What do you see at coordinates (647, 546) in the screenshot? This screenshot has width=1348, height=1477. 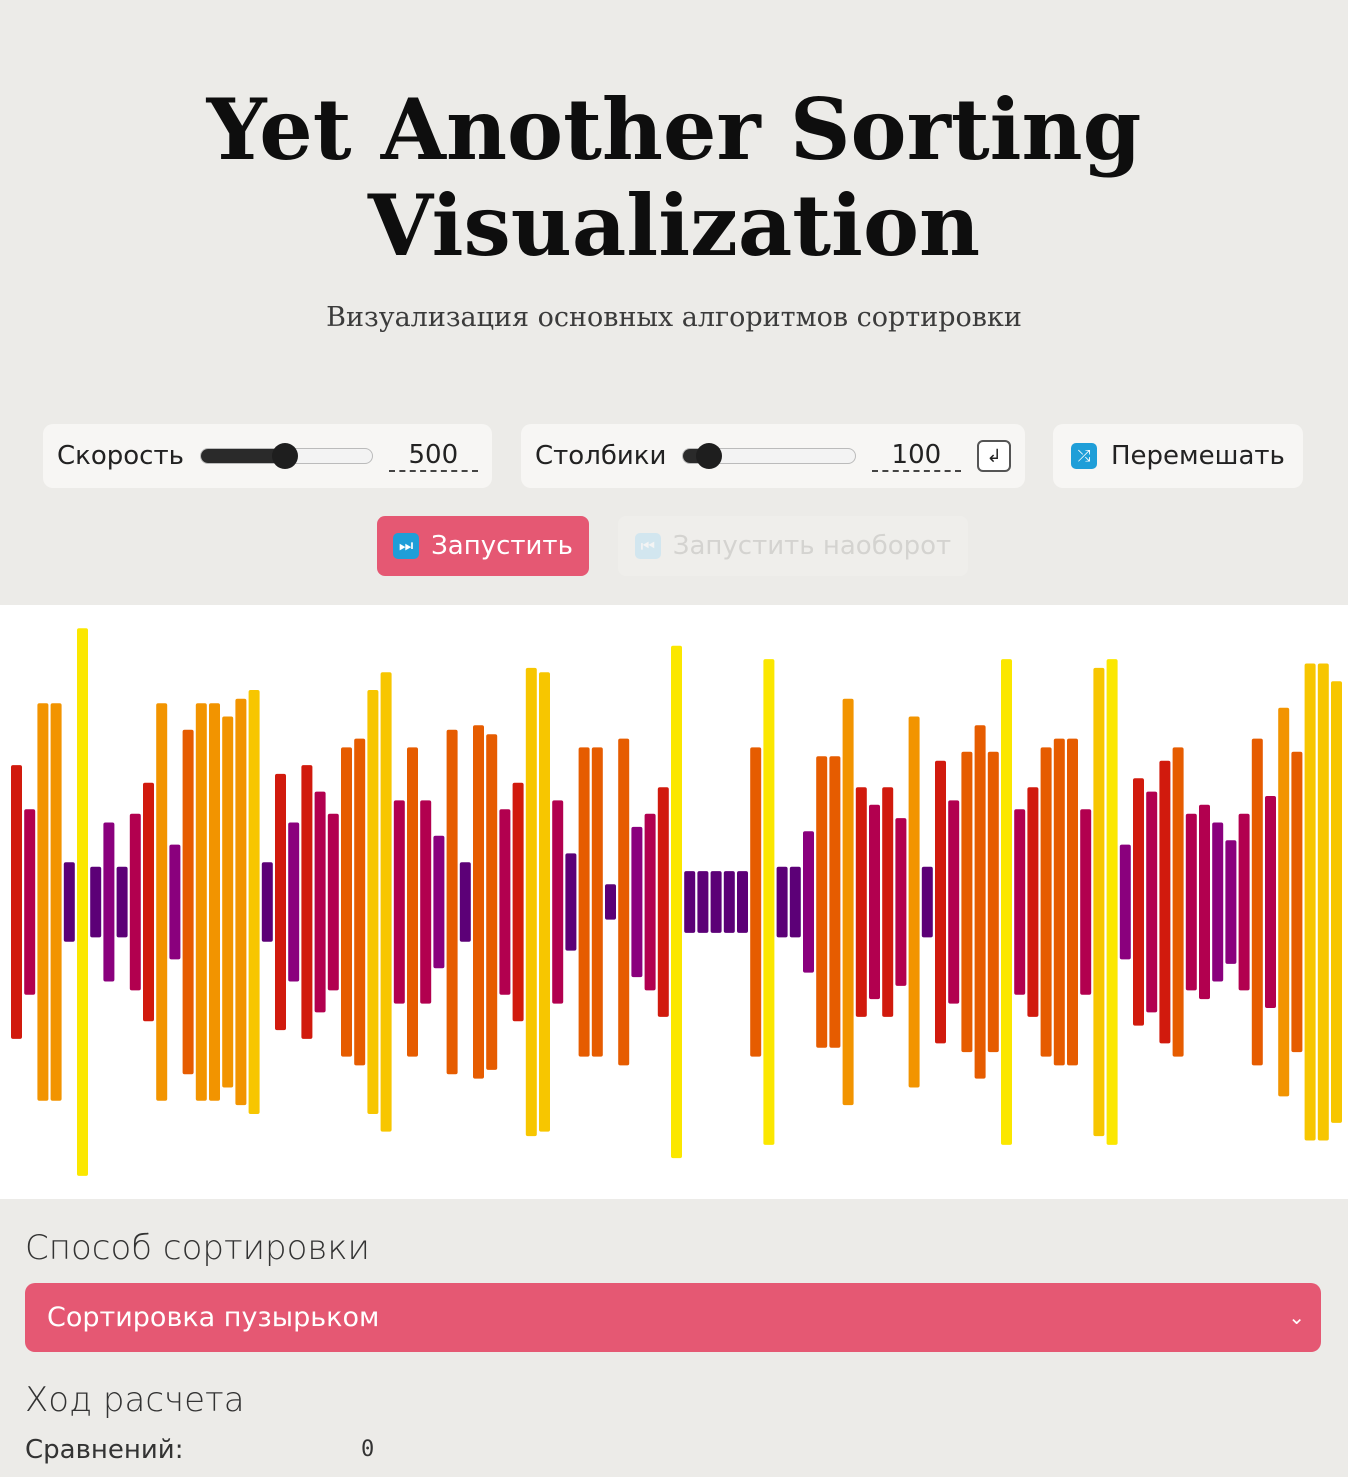 I see `rewind-icon: ⏮` at bounding box center [647, 546].